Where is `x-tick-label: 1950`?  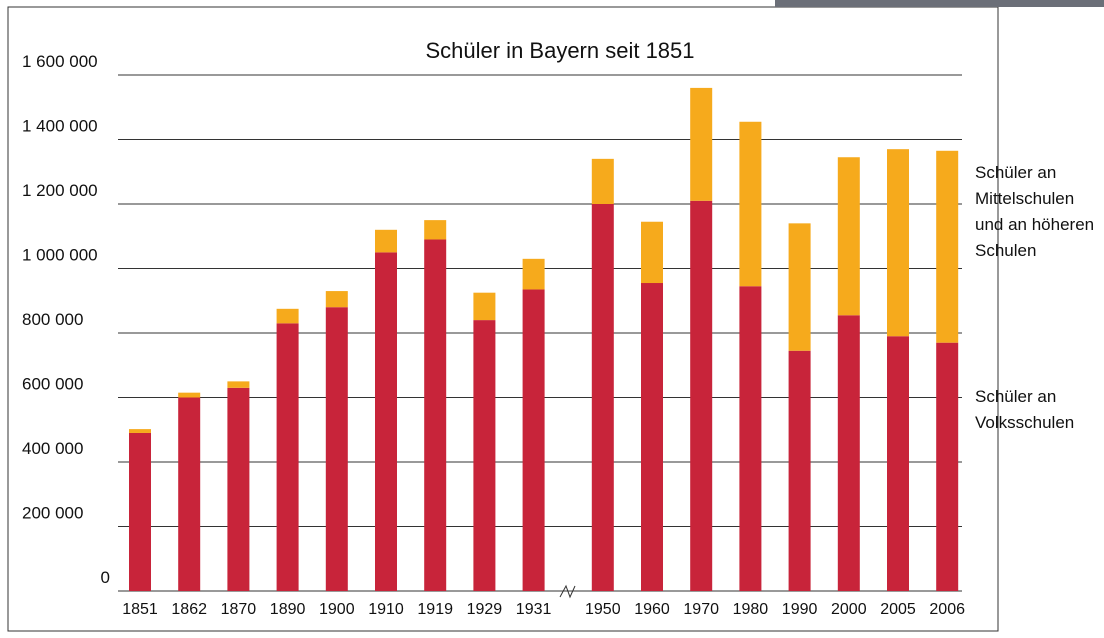
x-tick-label: 1950 is located at coordinates (603, 609).